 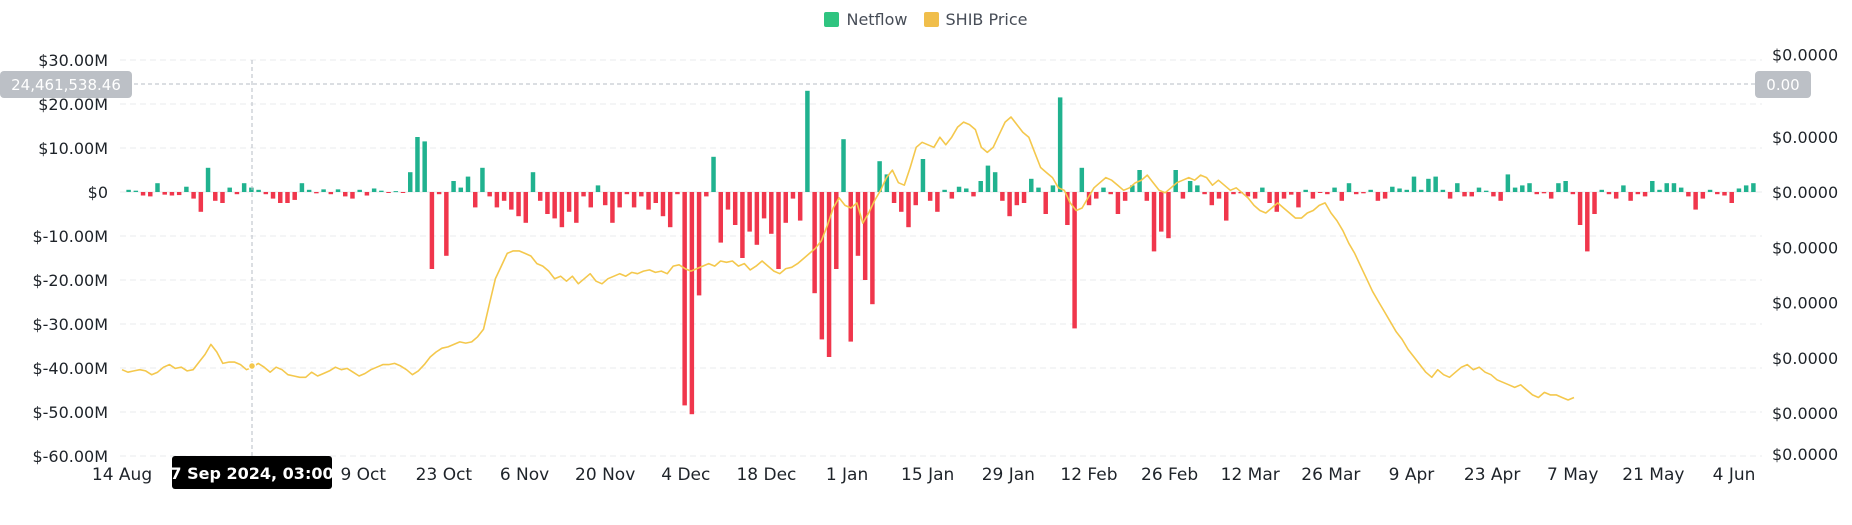 I want to click on left-value-text: 24,461,538.46, so click(x=66, y=85).